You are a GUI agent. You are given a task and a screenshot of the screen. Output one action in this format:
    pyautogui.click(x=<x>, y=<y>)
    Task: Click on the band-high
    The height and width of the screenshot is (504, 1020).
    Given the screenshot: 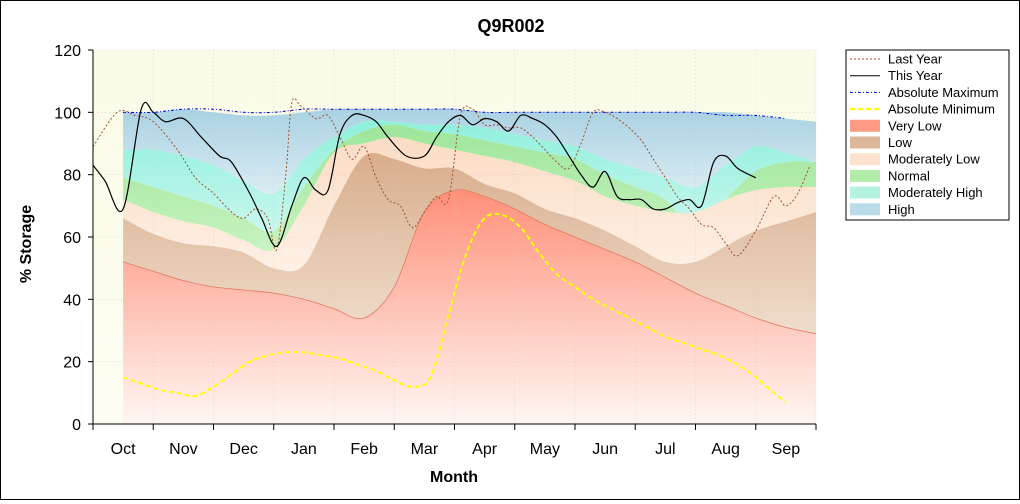 What is the action you would take?
    pyautogui.click(x=470, y=151)
    